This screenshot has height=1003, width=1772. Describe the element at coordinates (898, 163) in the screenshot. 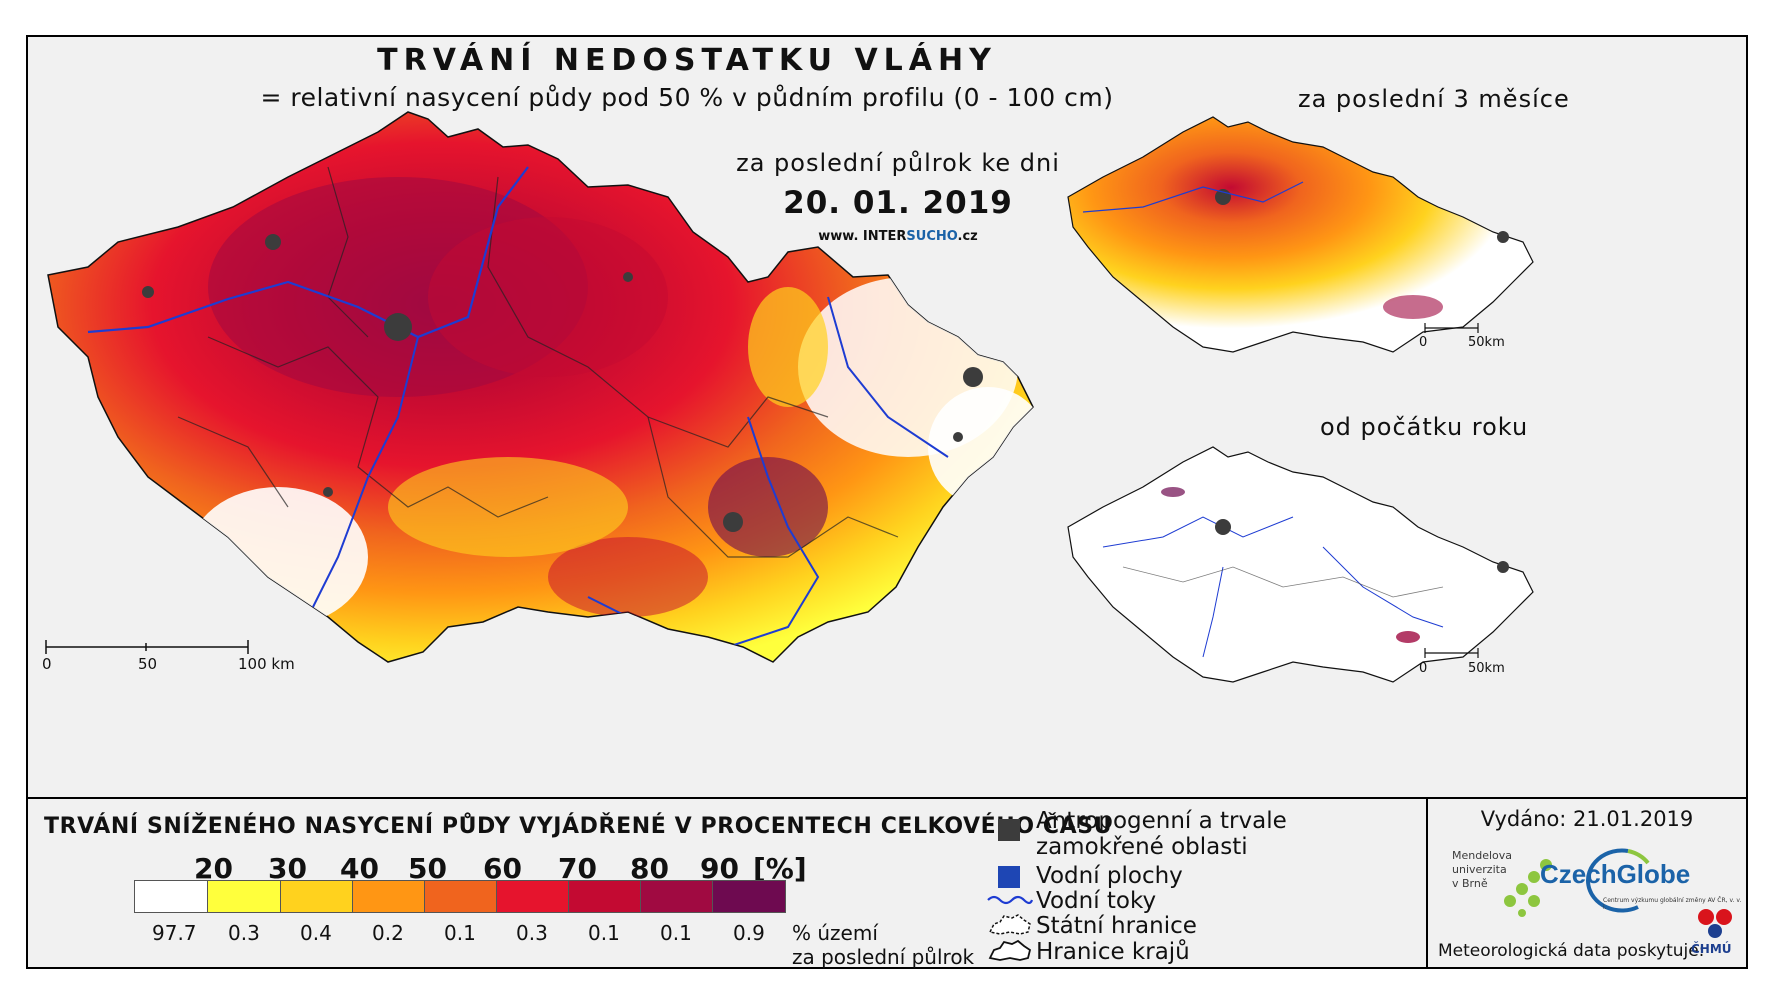

I see `main-period-label: za poslední půlrok ke dni` at that location.